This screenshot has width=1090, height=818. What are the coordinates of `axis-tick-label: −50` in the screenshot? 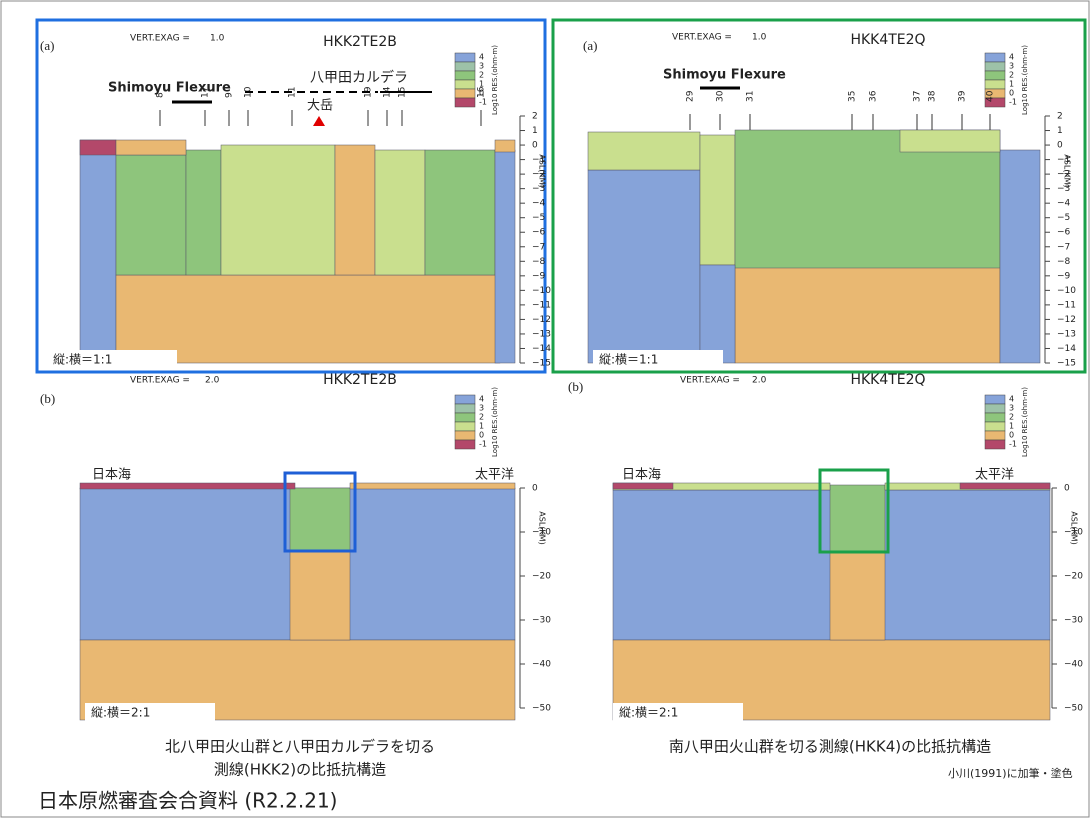 It's located at (541, 709).